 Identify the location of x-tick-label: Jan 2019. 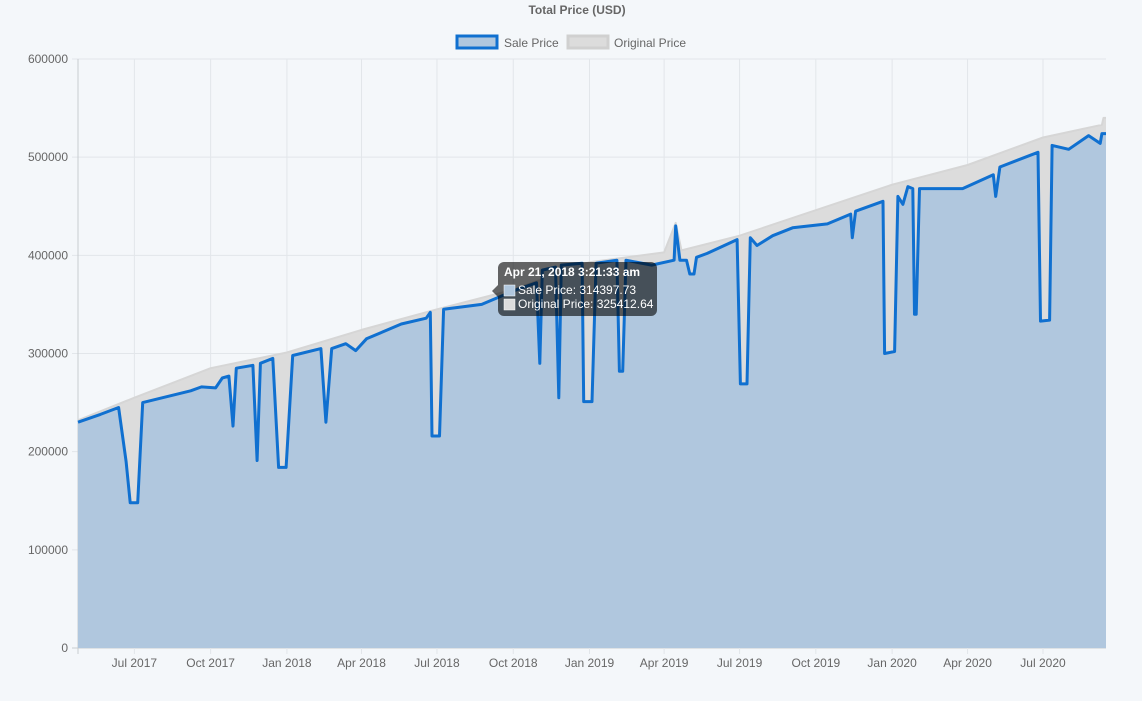
(590, 663).